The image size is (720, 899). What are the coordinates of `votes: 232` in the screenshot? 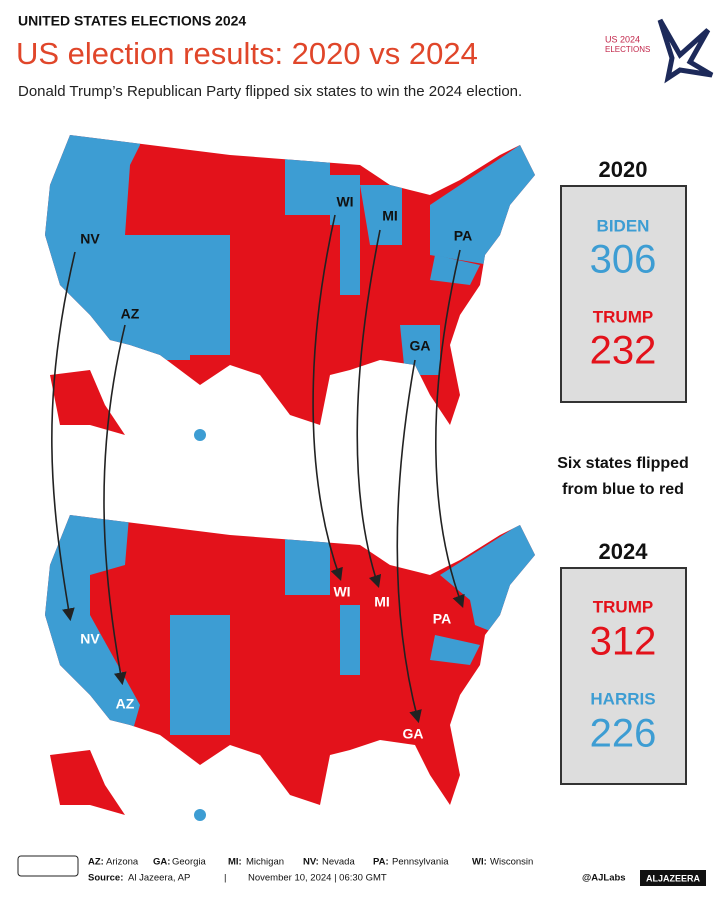 It's located at (623, 351).